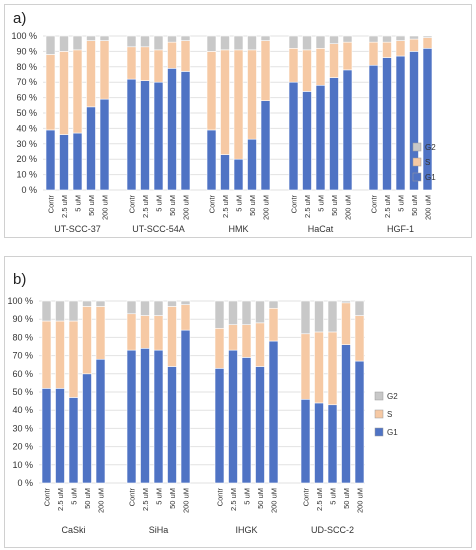 This screenshot has width=476, height=550. I want to click on legend-swatch-g1, so click(417, 177).